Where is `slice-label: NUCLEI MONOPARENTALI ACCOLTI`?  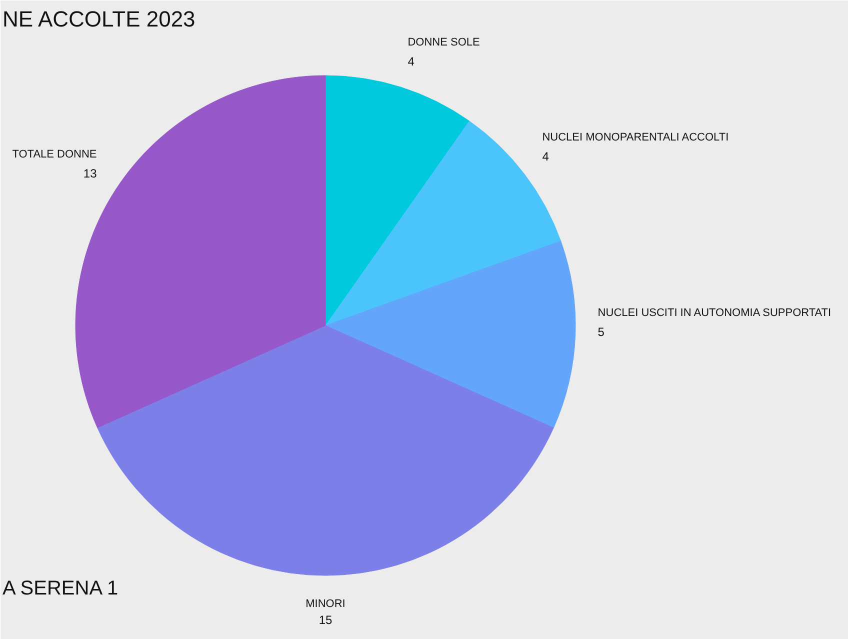 slice-label: NUCLEI MONOPARENTALI ACCOLTI is located at coordinates (635, 137).